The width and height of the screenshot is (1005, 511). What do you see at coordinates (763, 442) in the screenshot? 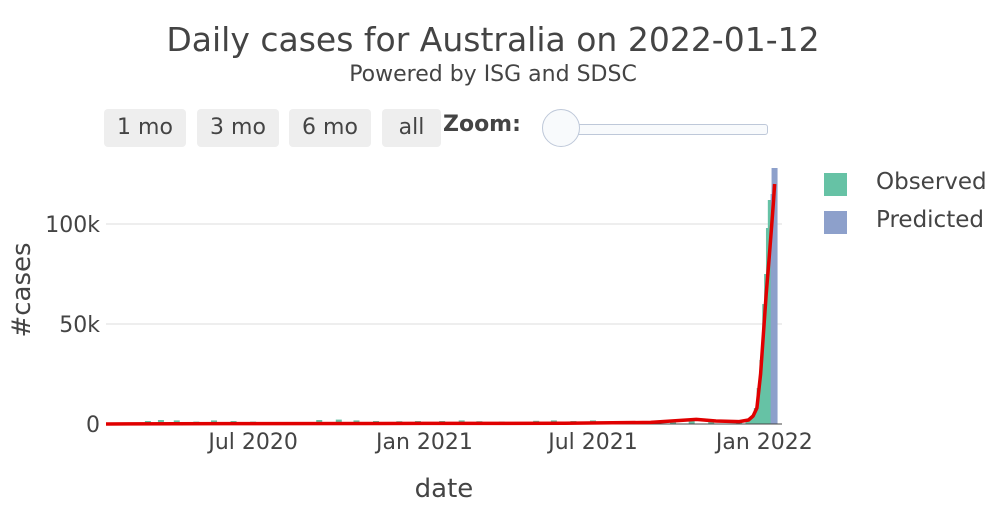
I see `x-tick-label-3: Jan 2022` at bounding box center [763, 442].